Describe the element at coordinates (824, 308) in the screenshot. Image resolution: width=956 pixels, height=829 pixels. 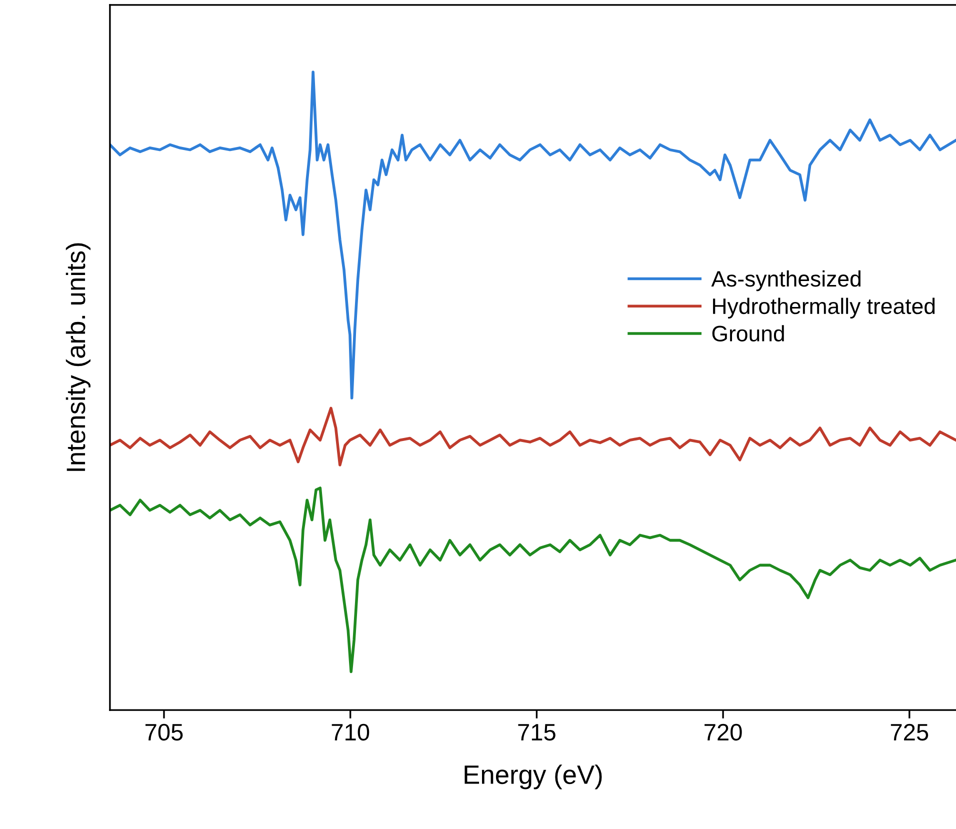
I see `legend-label: Hydrothermally treated` at that location.